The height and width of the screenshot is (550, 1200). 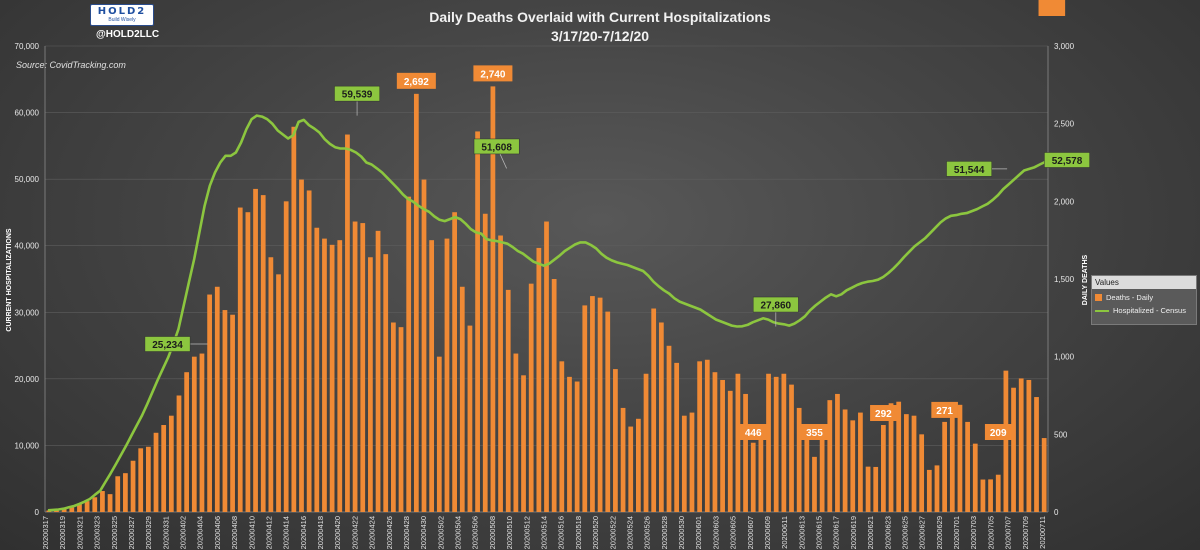 I want to click on x-tick-label: 20200404, so click(x=200, y=532).